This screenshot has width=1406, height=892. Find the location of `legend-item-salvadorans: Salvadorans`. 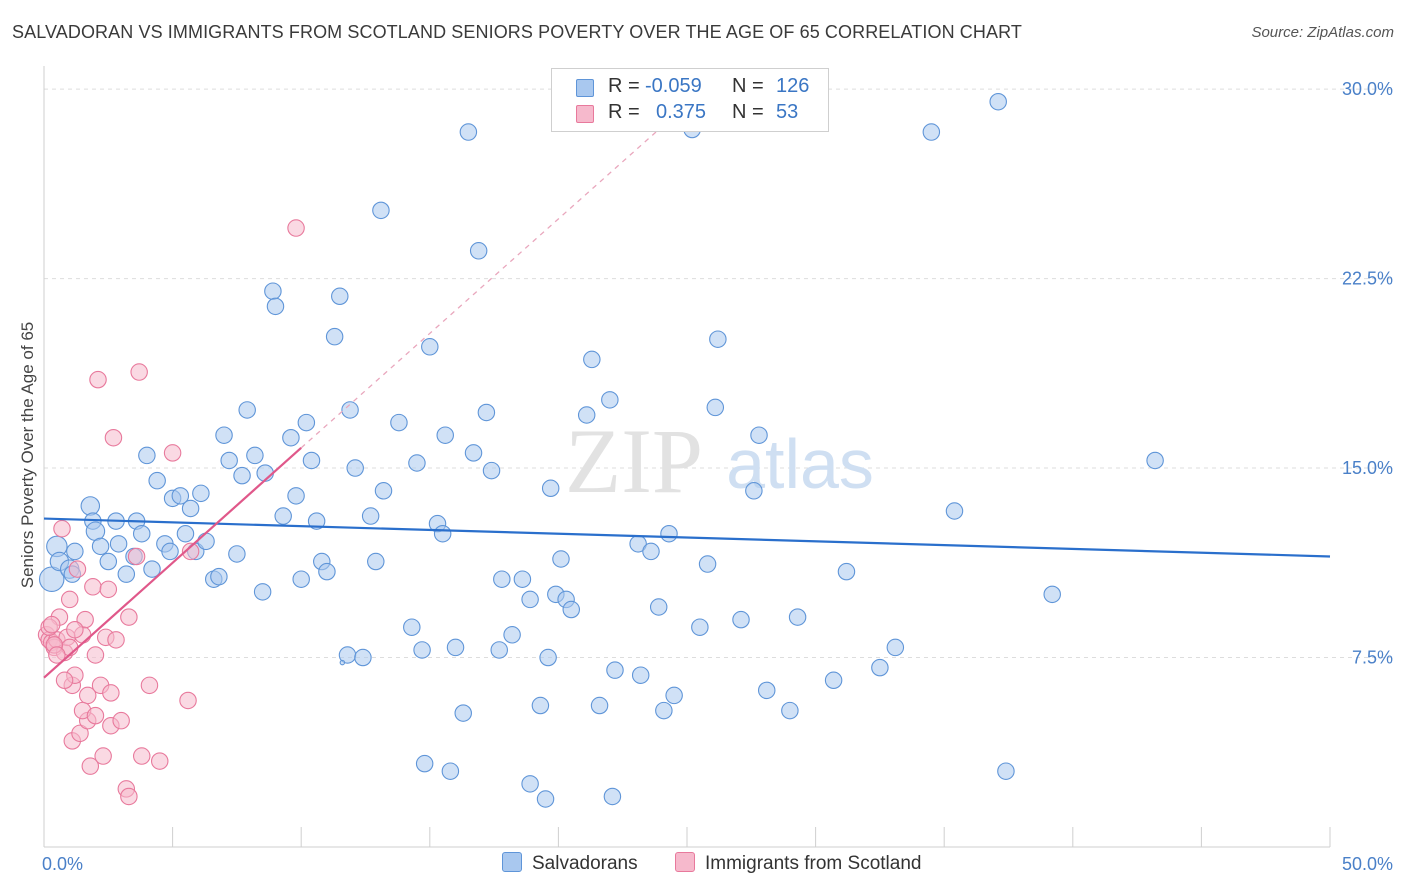

legend-item-salvadorans: Salvadorans is located at coordinates (570, 863).